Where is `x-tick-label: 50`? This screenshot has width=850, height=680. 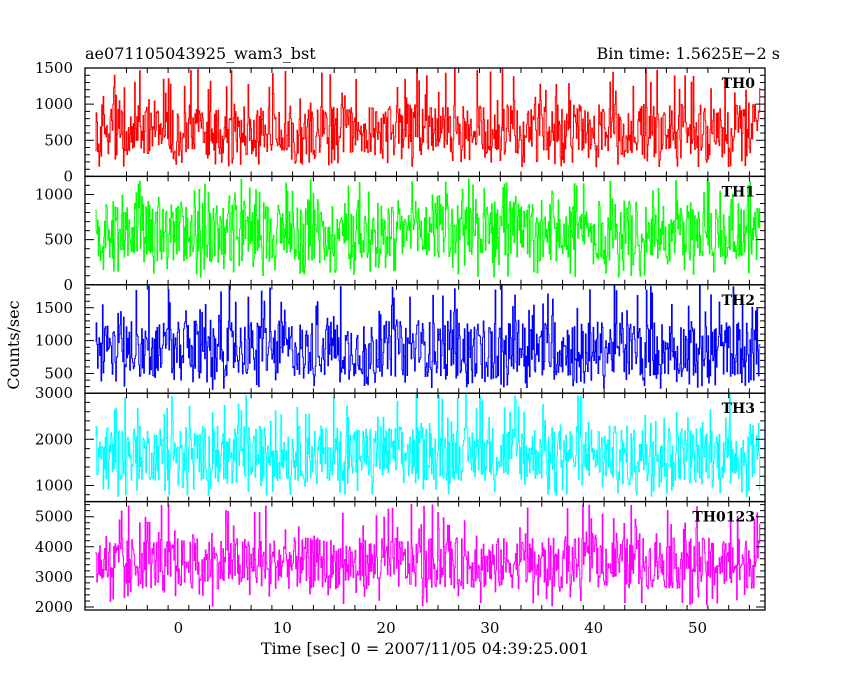
x-tick-label: 50 is located at coordinates (697, 628).